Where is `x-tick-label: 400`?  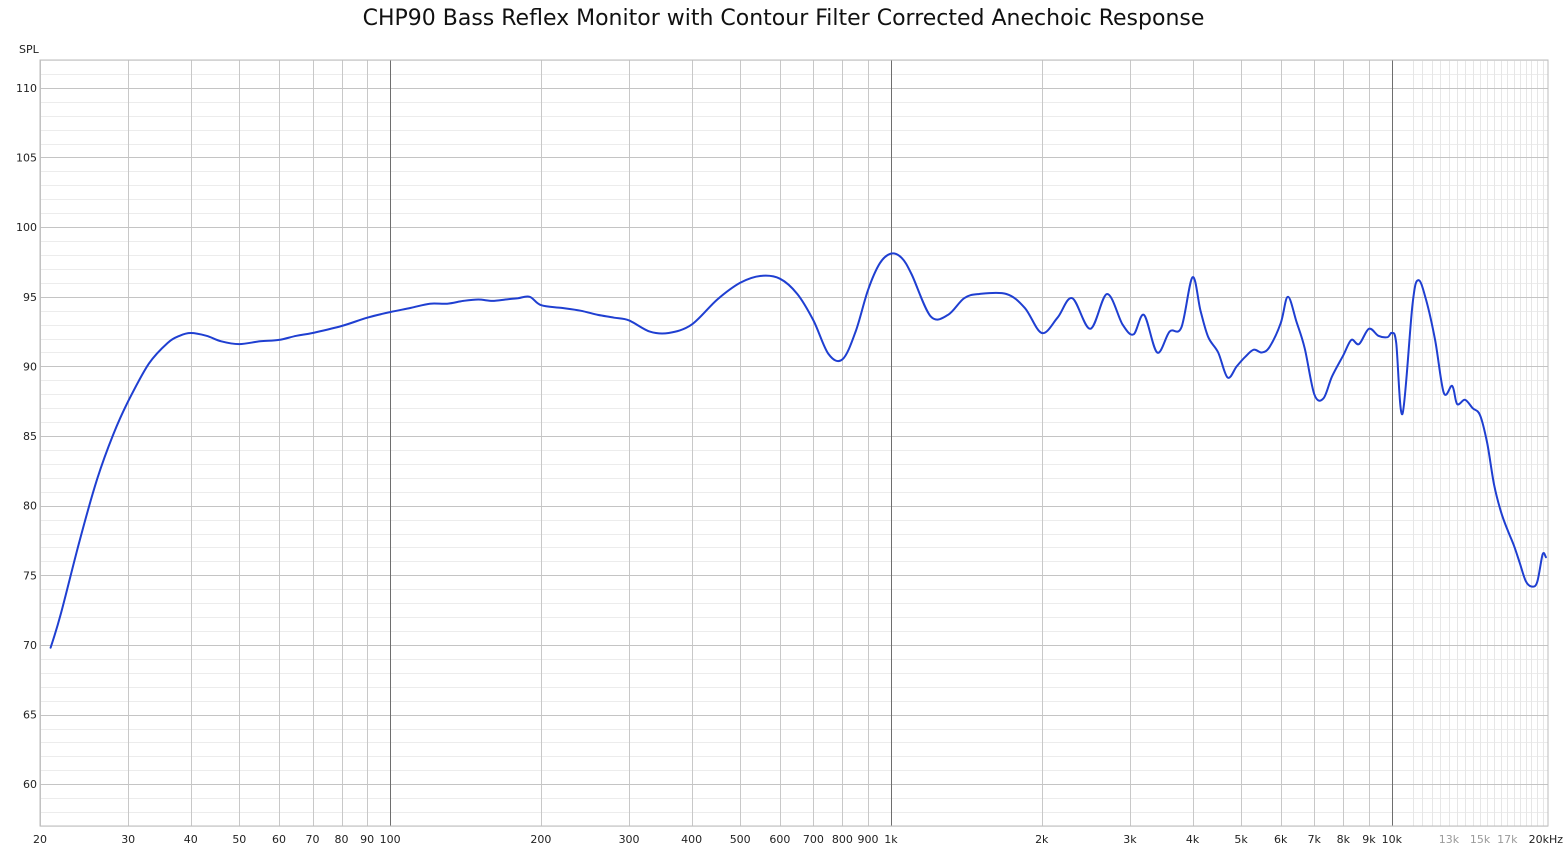 x-tick-label: 400 is located at coordinates (691, 839).